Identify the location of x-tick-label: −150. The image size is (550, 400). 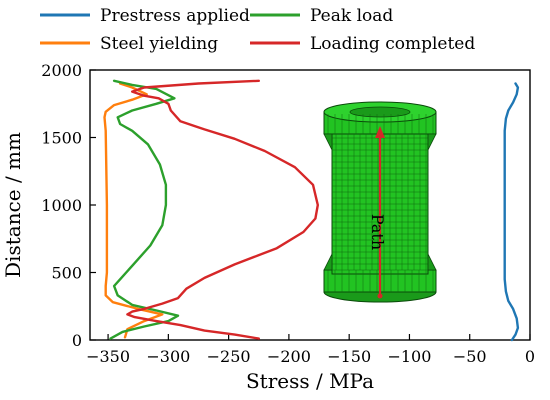
(349, 356).